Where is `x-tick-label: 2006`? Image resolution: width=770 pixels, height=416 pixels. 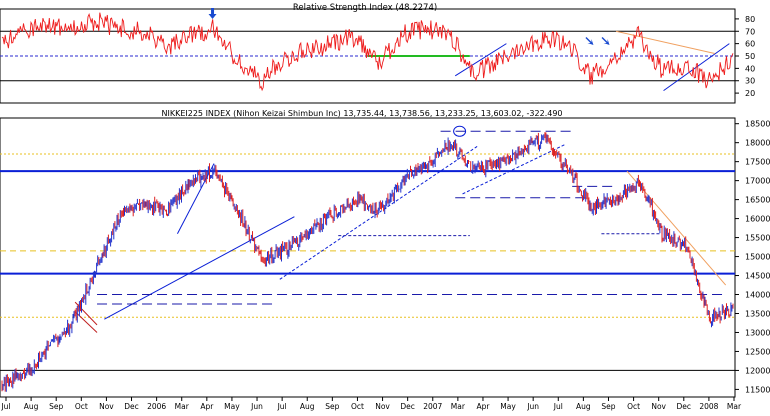 x-tick-label: 2006 is located at coordinates (156, 406).